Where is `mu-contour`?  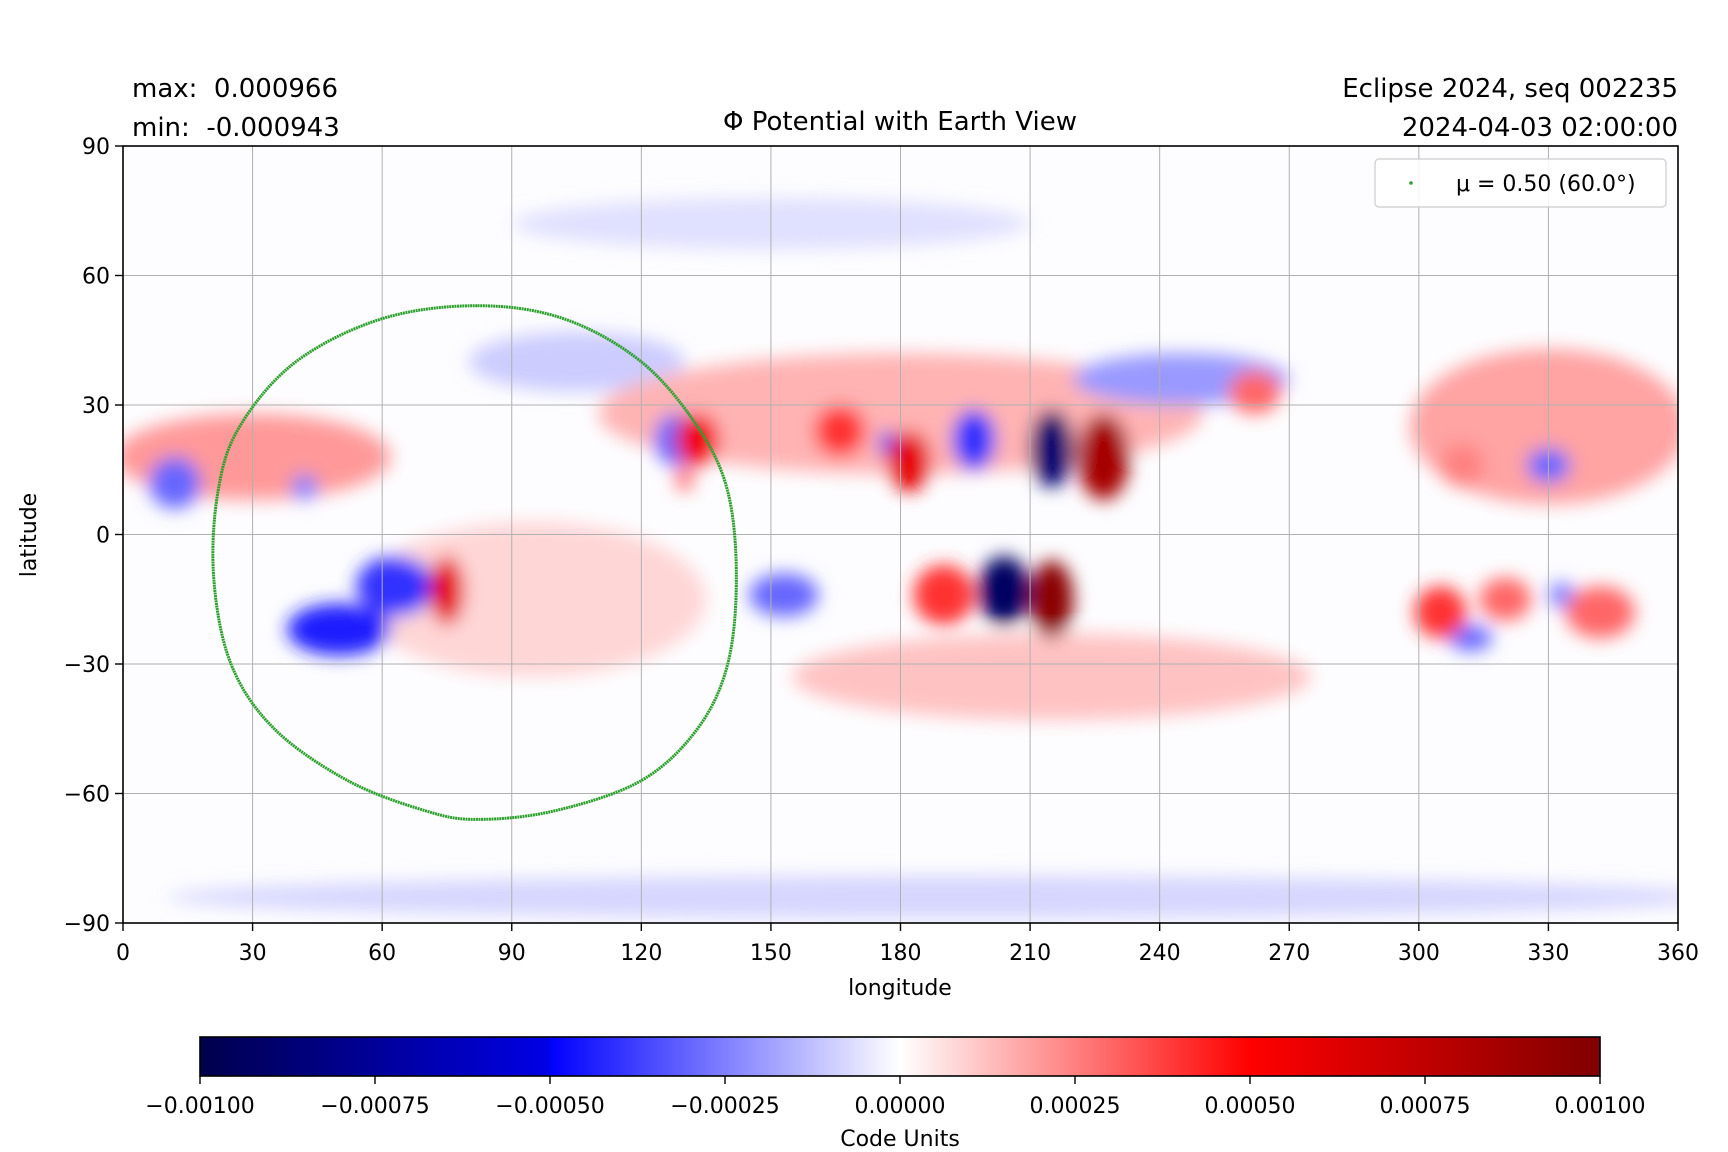
mu-contour is located at coordinates (474, 562).